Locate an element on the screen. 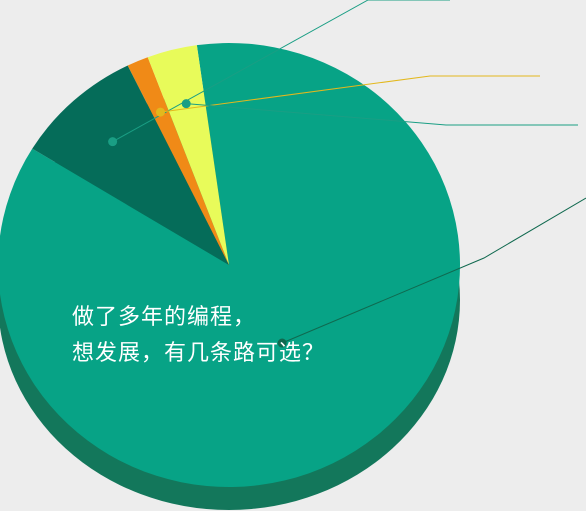  chart-caption: 做了多年的编程， 想发展，有几条路可选？ is located at coordinates (198, 336).